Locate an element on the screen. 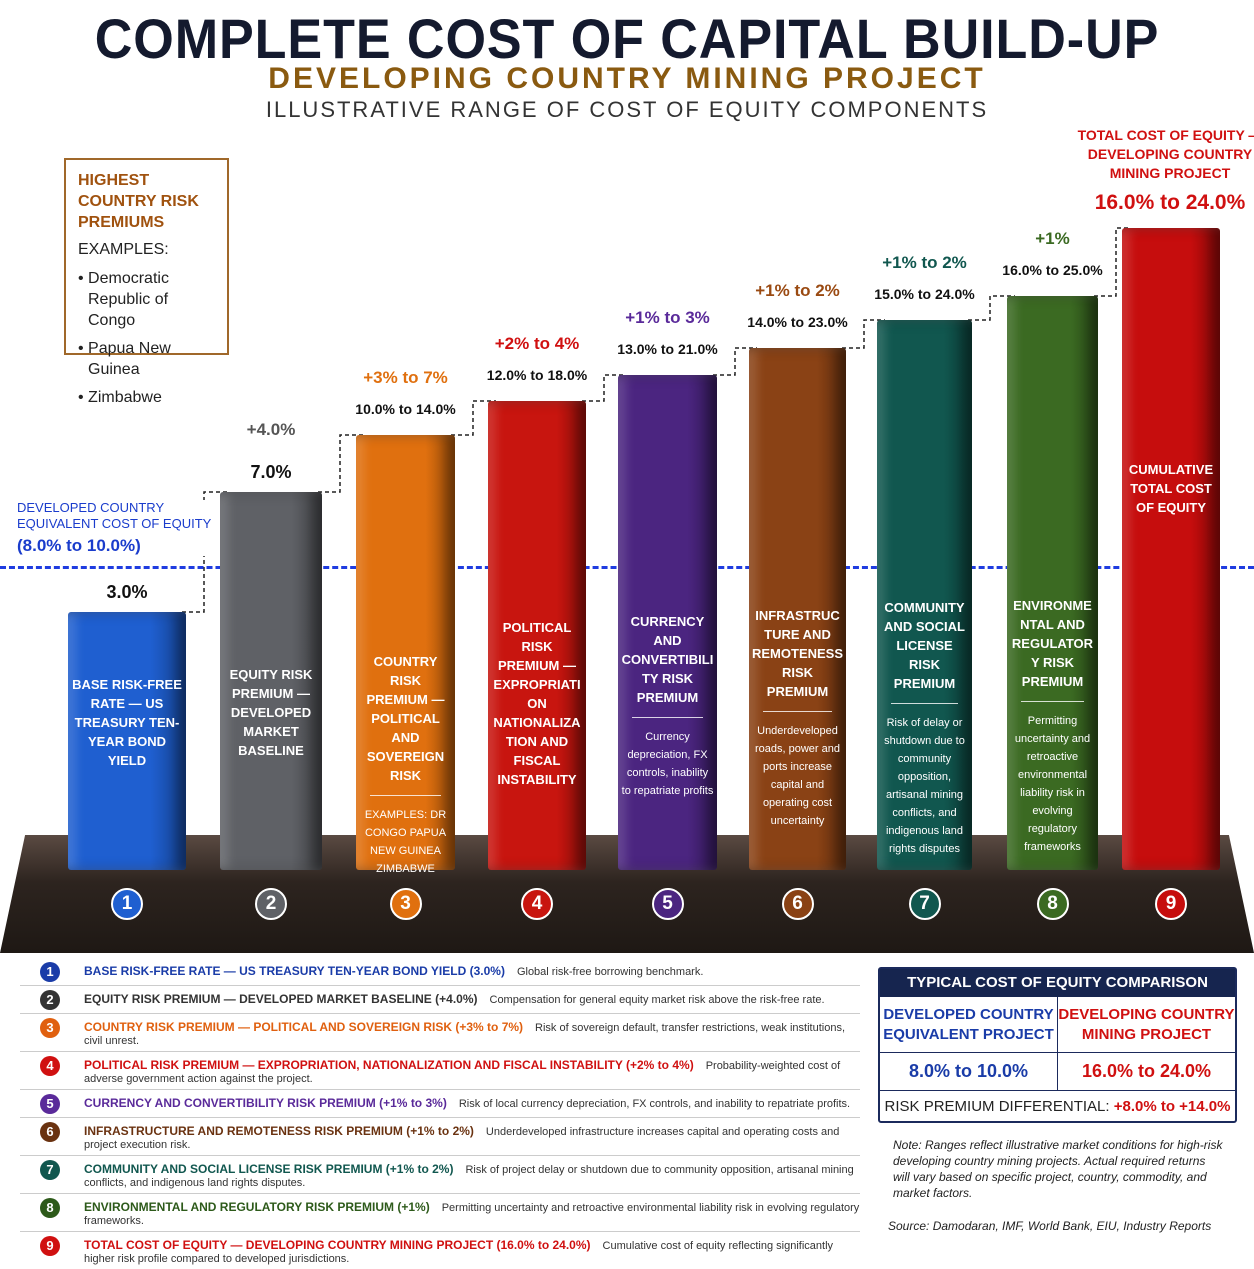  bar-increment-label: +1% is located at coordinates (1052, 238).